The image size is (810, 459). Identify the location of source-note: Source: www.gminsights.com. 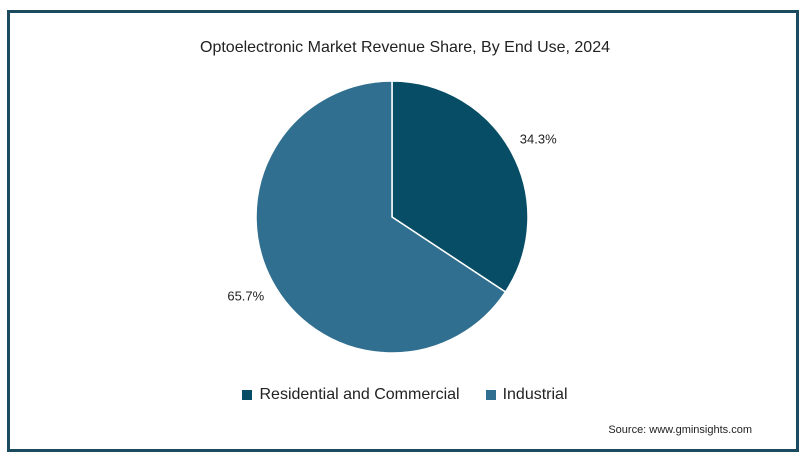
(680, 430).